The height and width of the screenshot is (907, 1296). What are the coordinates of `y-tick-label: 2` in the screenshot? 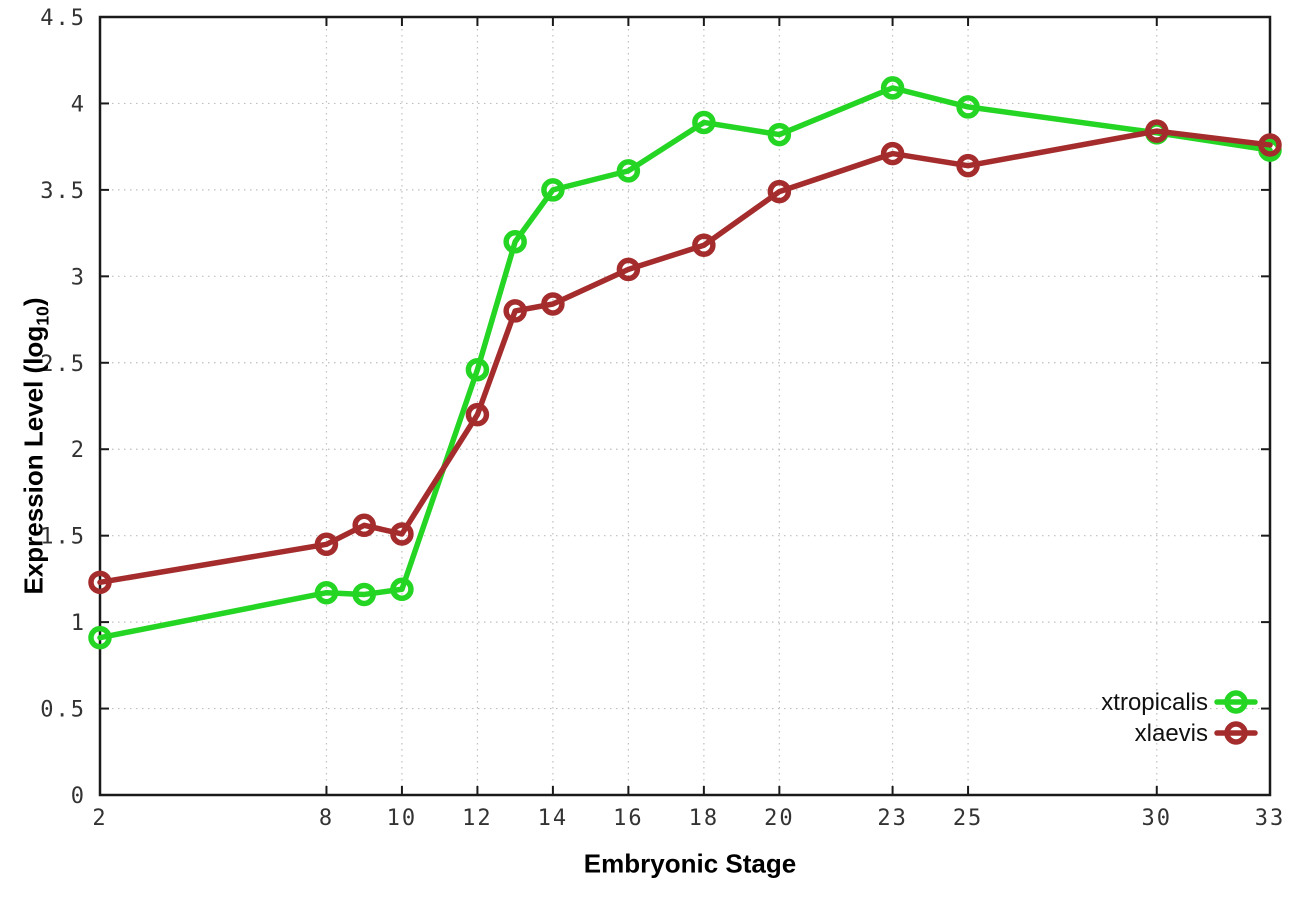 It's located at (78, 450).